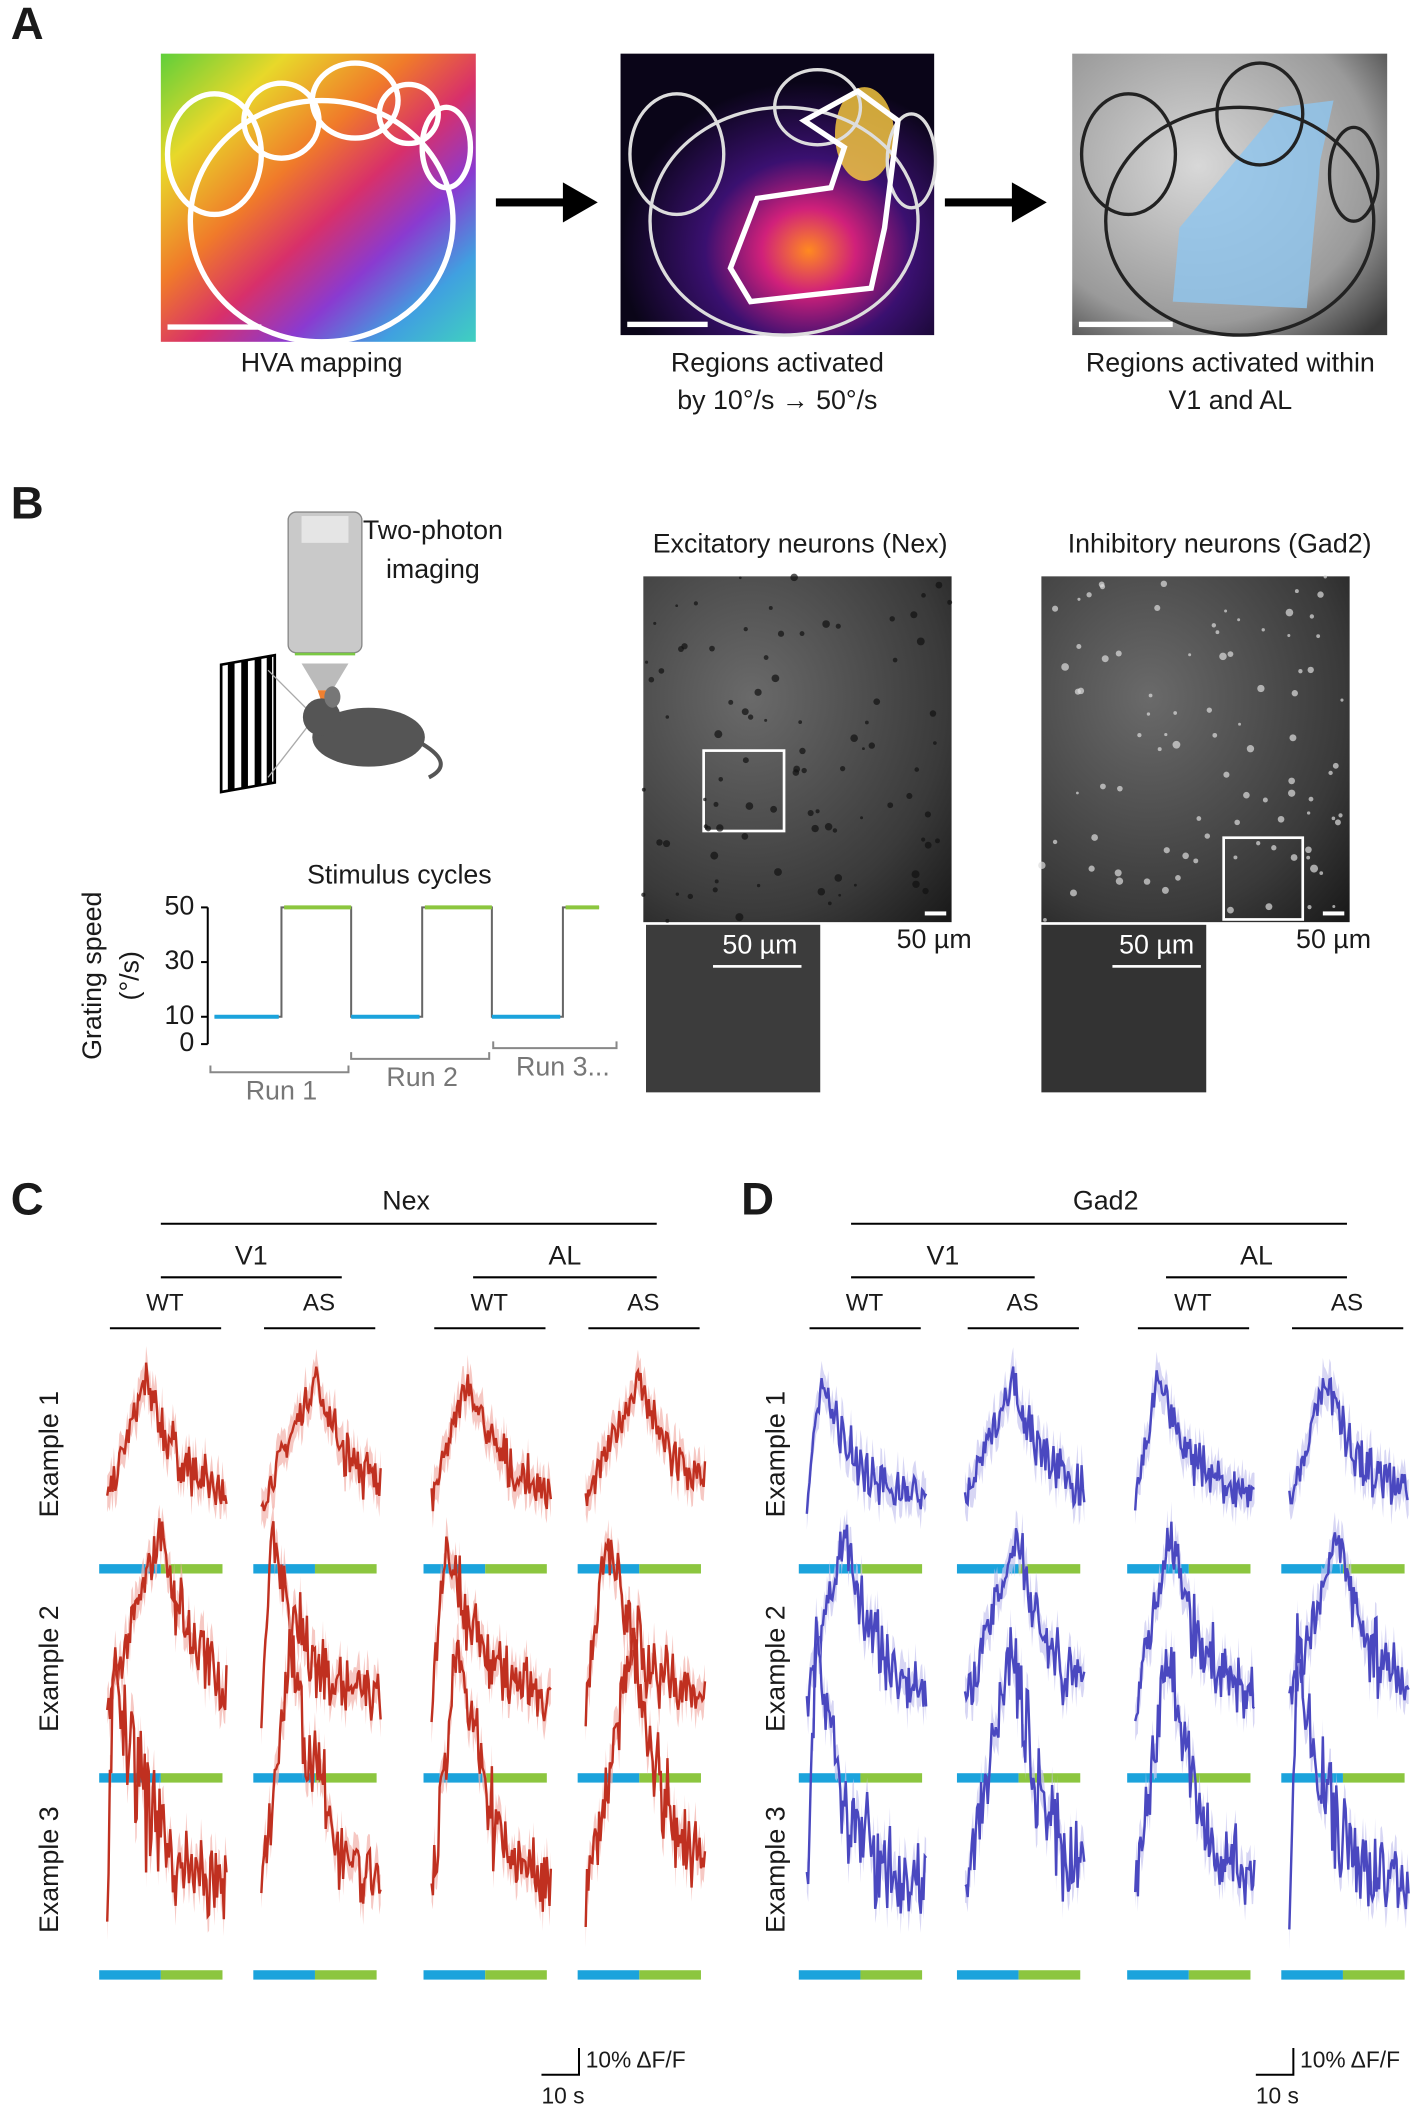 Image resolution: width=1418 pixels, height=2111 pixels. Describe the element at coordinates (777, 363) in the screenshot. I see `caption: Regions activated` at that location.